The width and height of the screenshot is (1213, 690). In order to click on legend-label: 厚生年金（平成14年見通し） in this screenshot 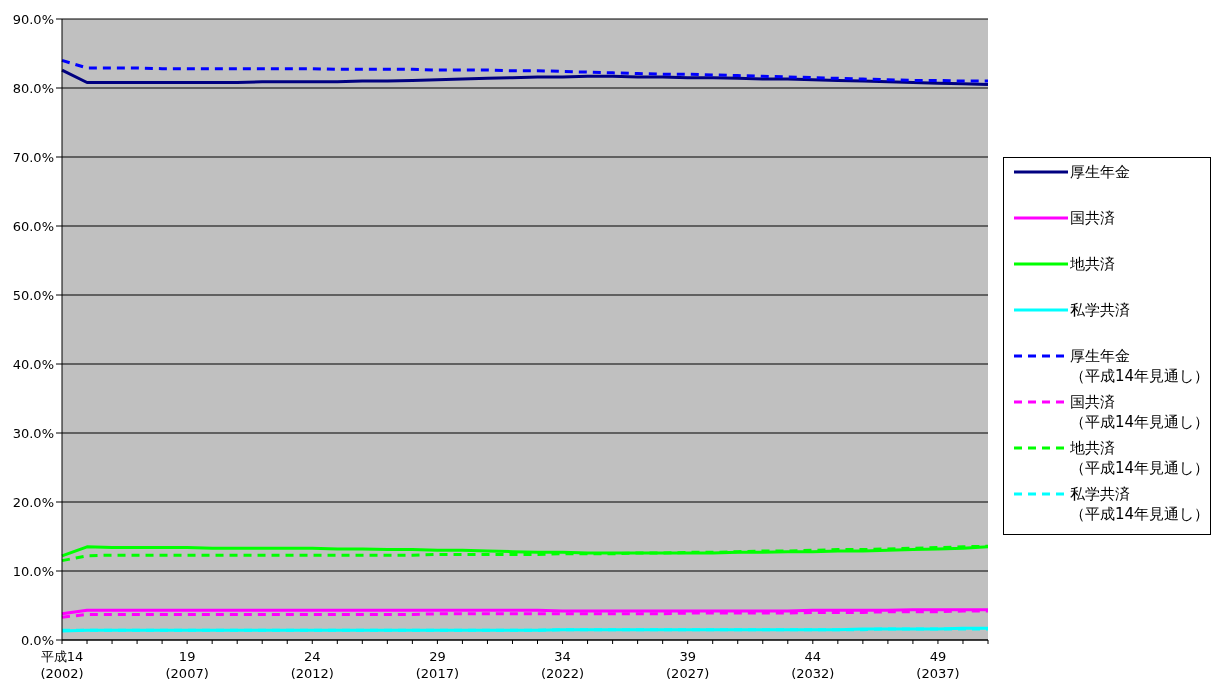, I will do `click(1140, 366)`.